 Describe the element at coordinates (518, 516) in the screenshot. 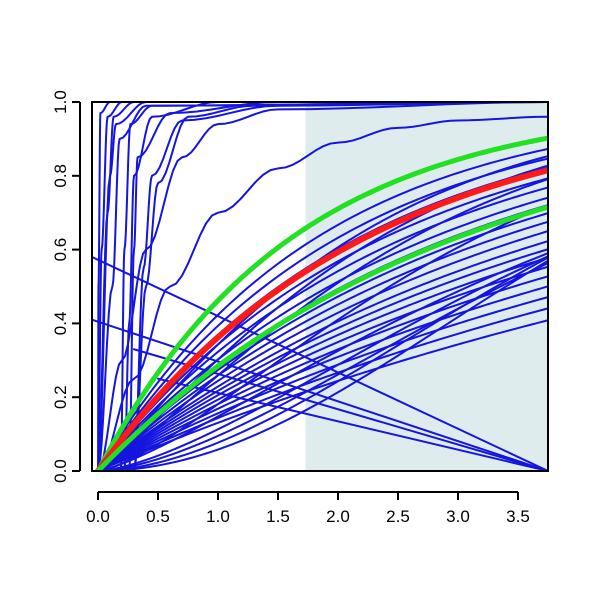

I see `x-tick-label: 3.5` at that location.